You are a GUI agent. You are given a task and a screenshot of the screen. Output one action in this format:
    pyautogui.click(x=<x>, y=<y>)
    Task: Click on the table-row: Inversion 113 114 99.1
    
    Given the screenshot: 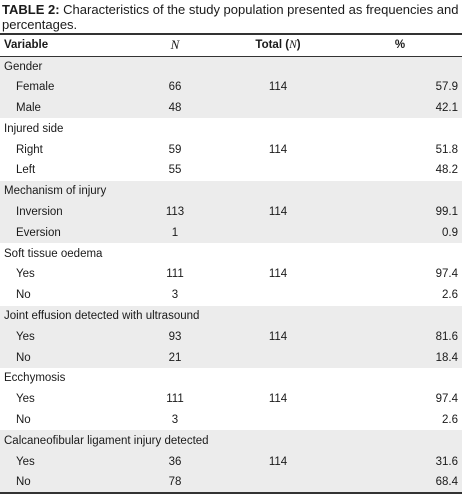 What is the action you would take?
    pyautogui.click(x=231, y=212)
    